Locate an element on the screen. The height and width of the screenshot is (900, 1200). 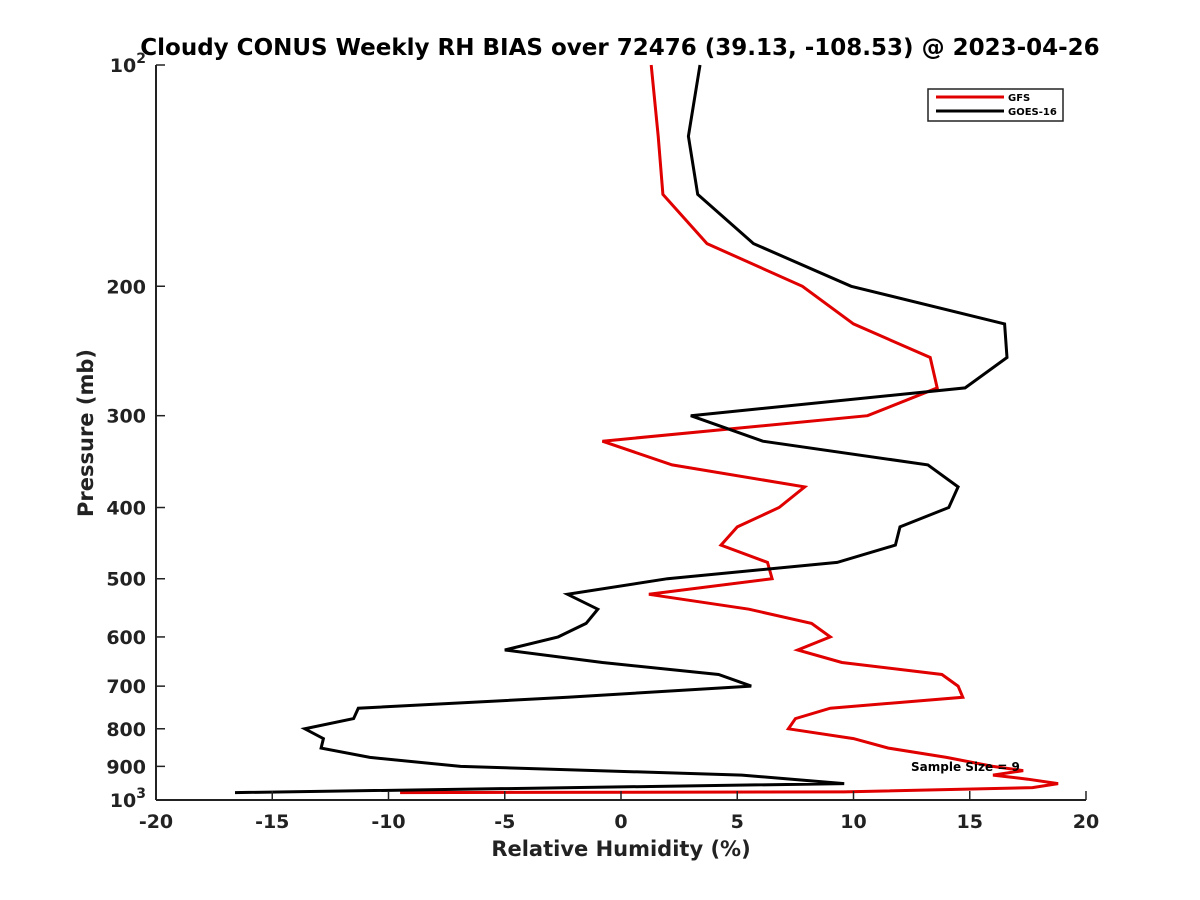
y-tick-label: 300 is located at coordinates (126, 417).